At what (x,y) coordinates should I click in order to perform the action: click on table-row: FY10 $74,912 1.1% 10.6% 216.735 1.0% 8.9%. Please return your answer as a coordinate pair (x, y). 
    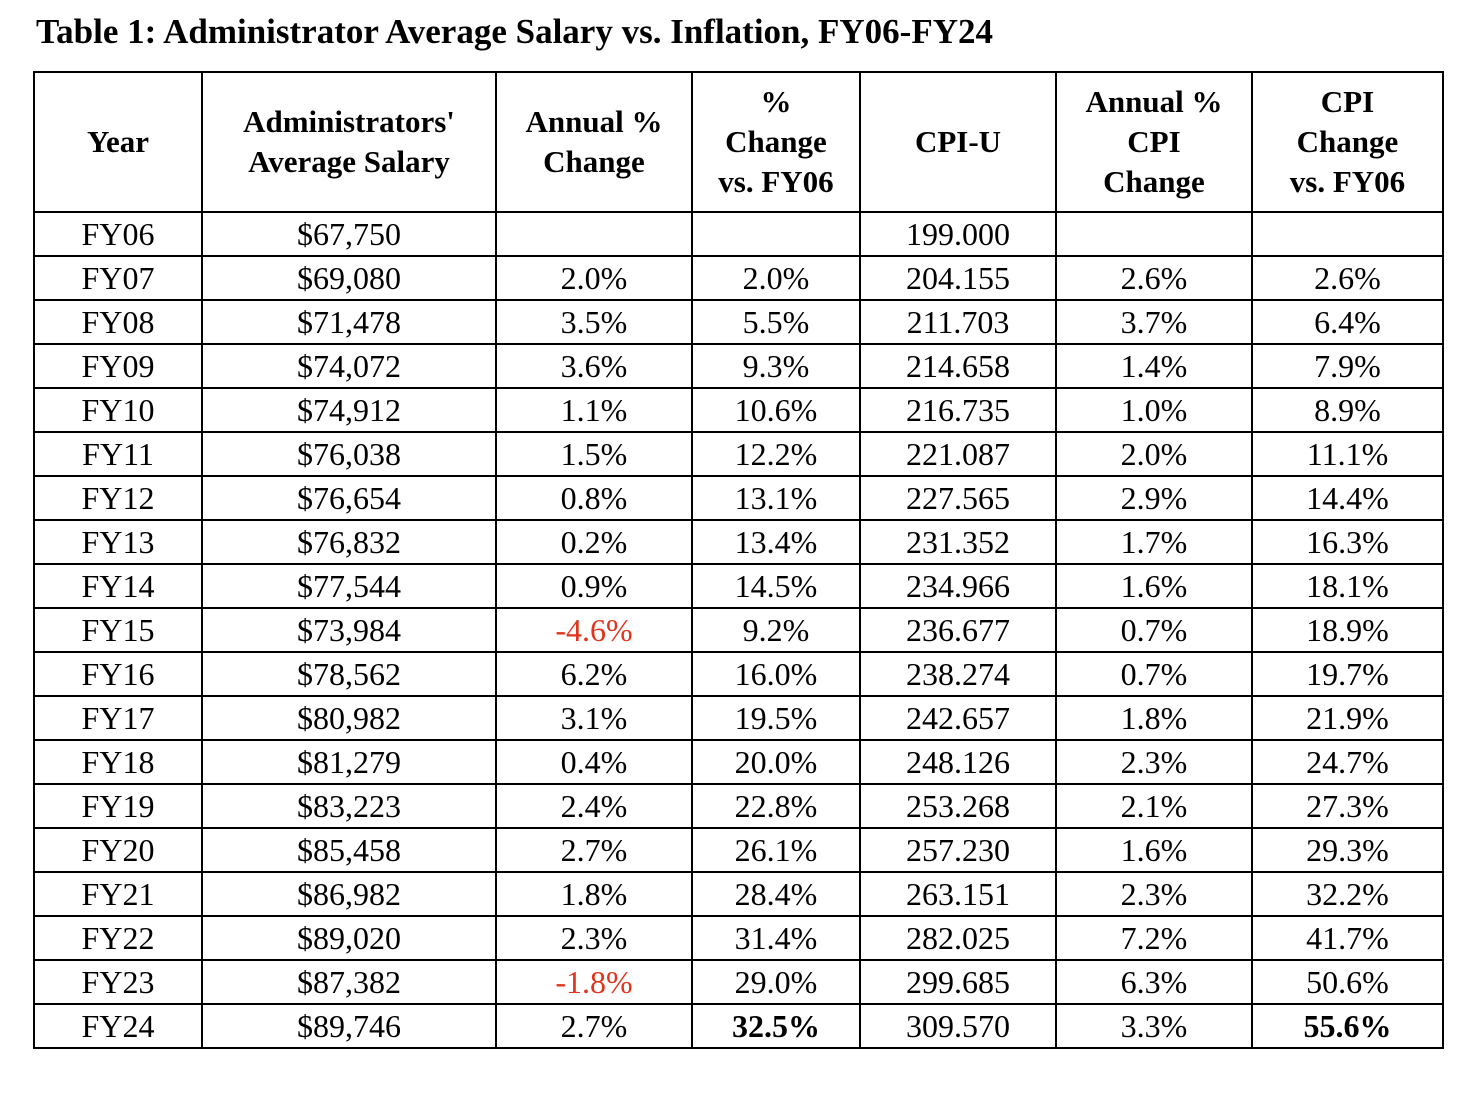
    Looking at the image, I should click on (738, 410).